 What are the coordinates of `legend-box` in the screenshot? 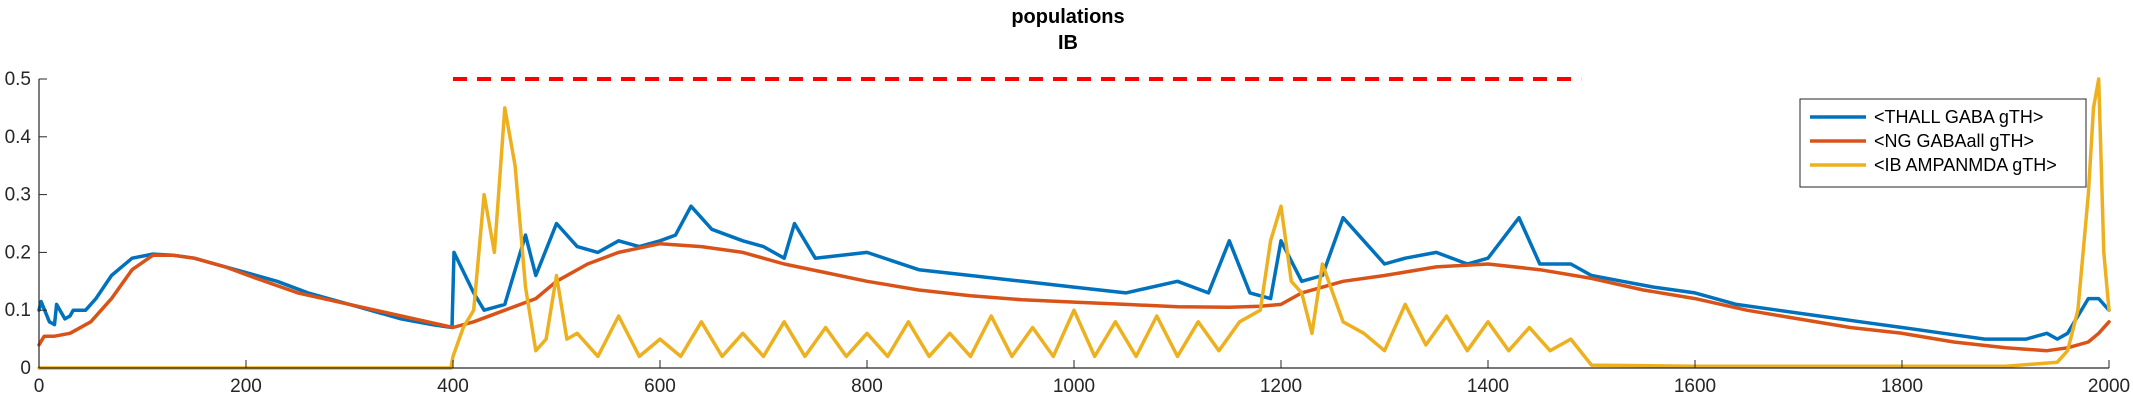 It's located at (1943, 143).